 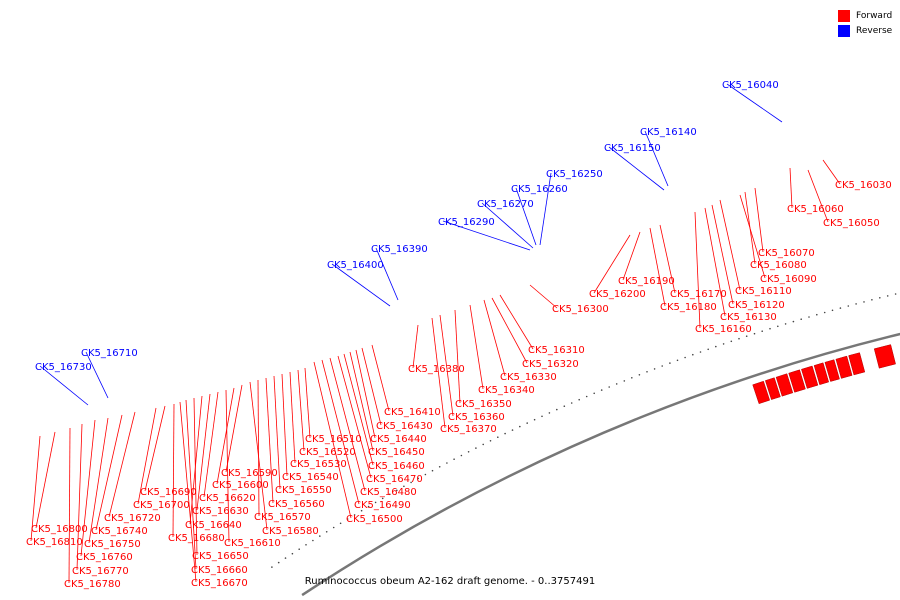 I want to click on gene-label: CK5_16070, so click(x=786, y=253).